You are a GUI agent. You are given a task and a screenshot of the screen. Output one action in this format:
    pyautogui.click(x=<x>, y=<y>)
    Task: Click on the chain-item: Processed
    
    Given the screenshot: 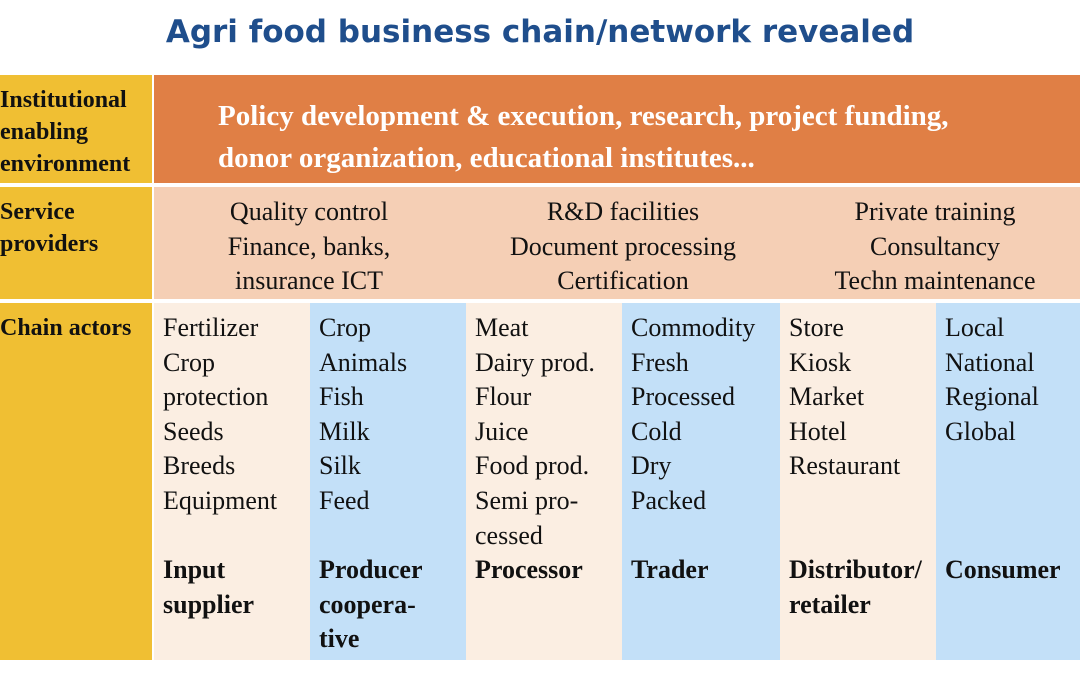 What is the action you would take?
    pyautogui.click(x=683, y=397)
    